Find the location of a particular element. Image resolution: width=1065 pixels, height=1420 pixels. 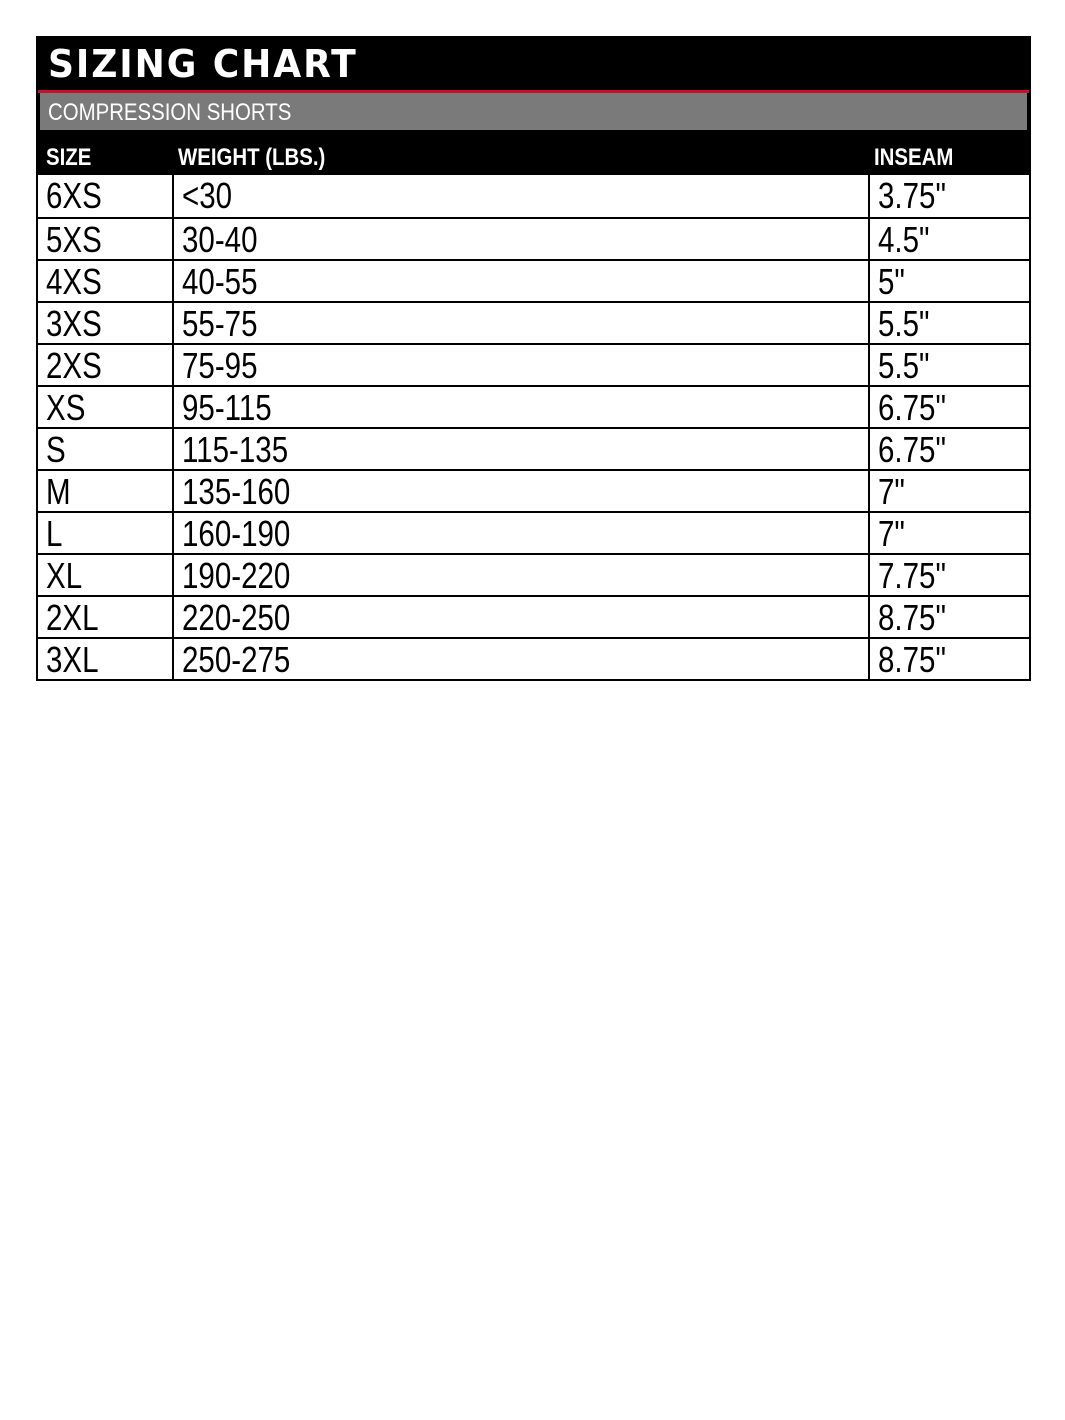

size-cell: 5XS is located at coordinates (105, 239).